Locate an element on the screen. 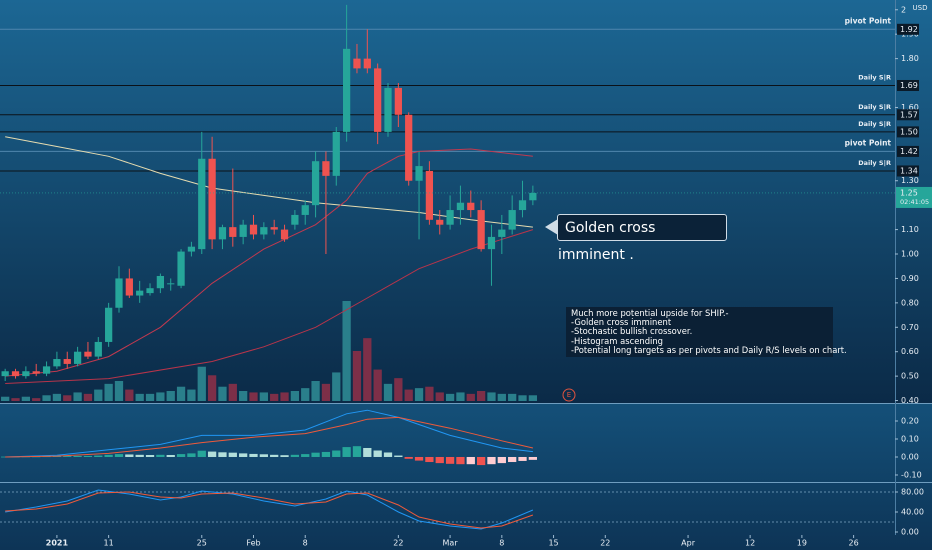  countdown: 02:41:05 is located at coordinates (914, 202).